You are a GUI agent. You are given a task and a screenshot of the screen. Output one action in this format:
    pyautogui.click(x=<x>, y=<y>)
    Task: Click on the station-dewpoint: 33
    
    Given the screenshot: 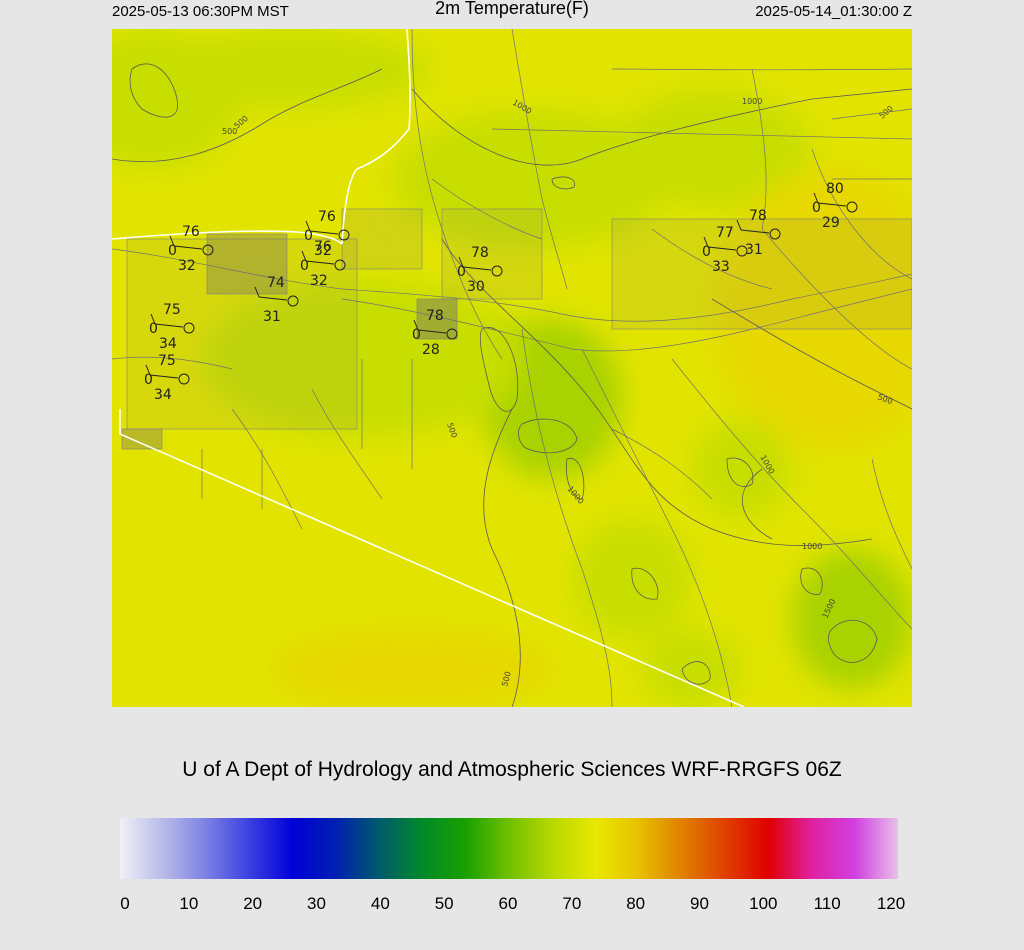 What is the action you would take?
    pyautogui.click(x=721, y=267)
    